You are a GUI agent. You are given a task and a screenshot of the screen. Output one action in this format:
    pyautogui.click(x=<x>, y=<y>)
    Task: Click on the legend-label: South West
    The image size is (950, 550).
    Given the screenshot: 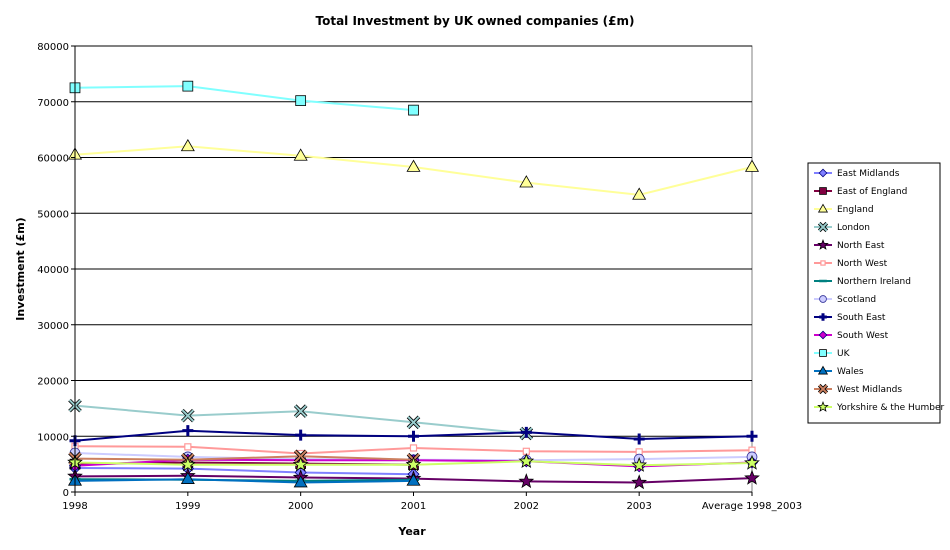 What is the action you would take?
    pyautogui.click(x=863, y=336)
    